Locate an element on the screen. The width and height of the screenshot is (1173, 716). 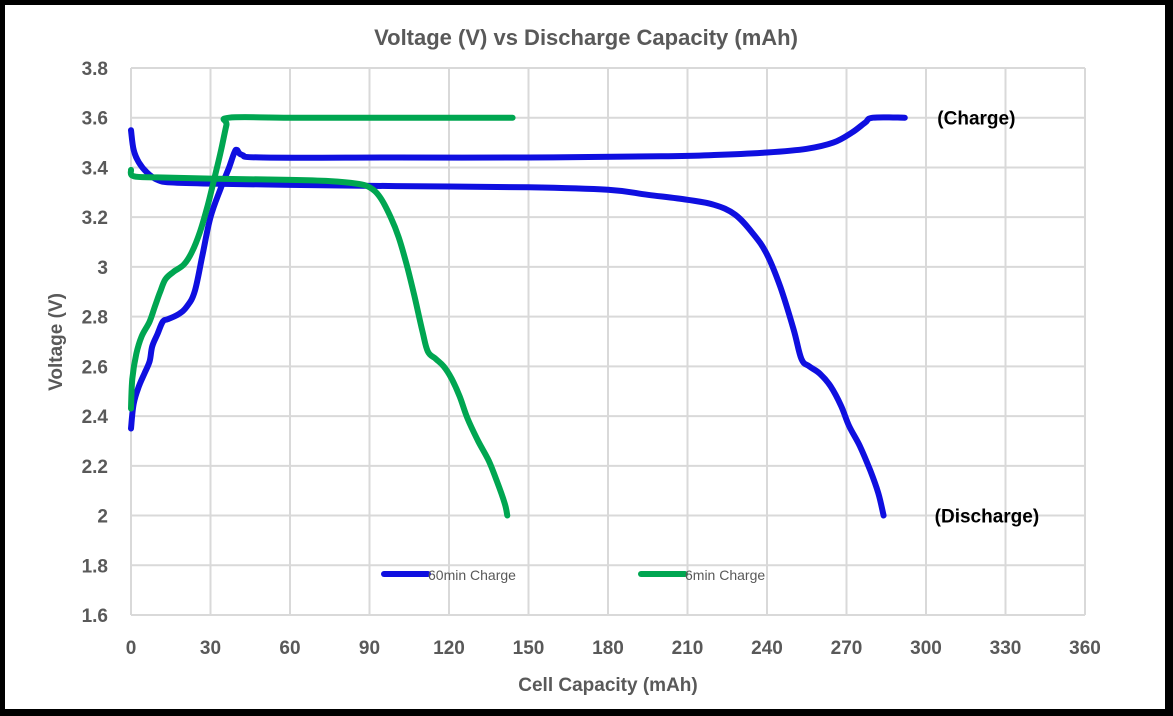
x-tick-label: 60 is located at coordinates (289, 648).